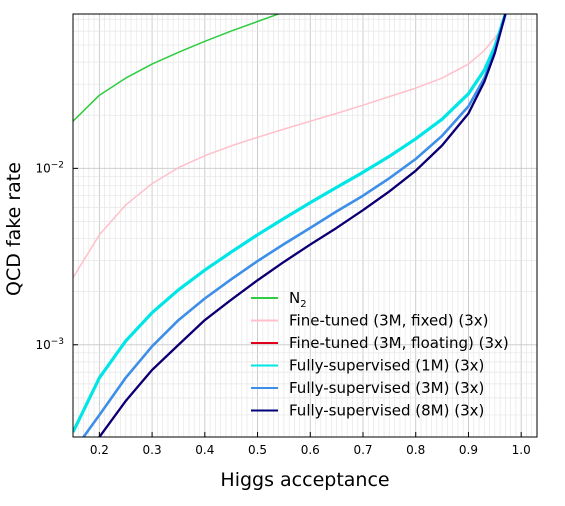 The width and height of the screenshot is (565, 506). What do you see at coordinates (57, 342) in the screenshot?
I see `y-tick-exponent: −3` at bounding box center [57, 342].